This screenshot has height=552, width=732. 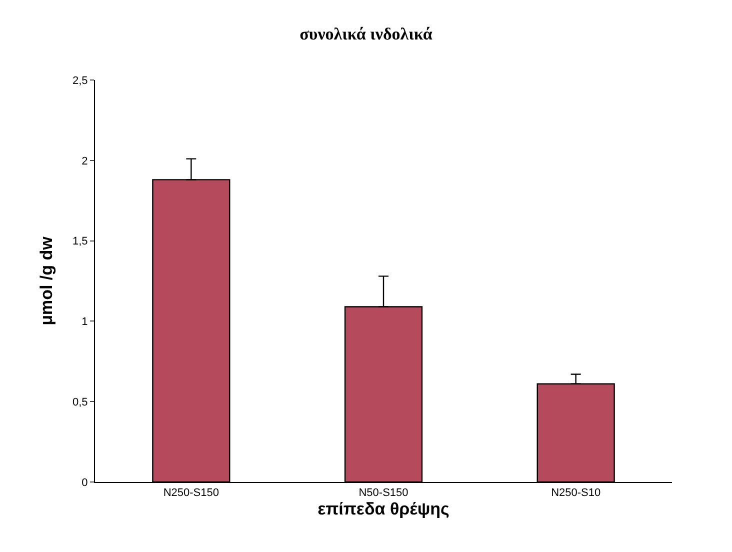 I want to click on y-tick-label: 1, so click(x=85, y=322).